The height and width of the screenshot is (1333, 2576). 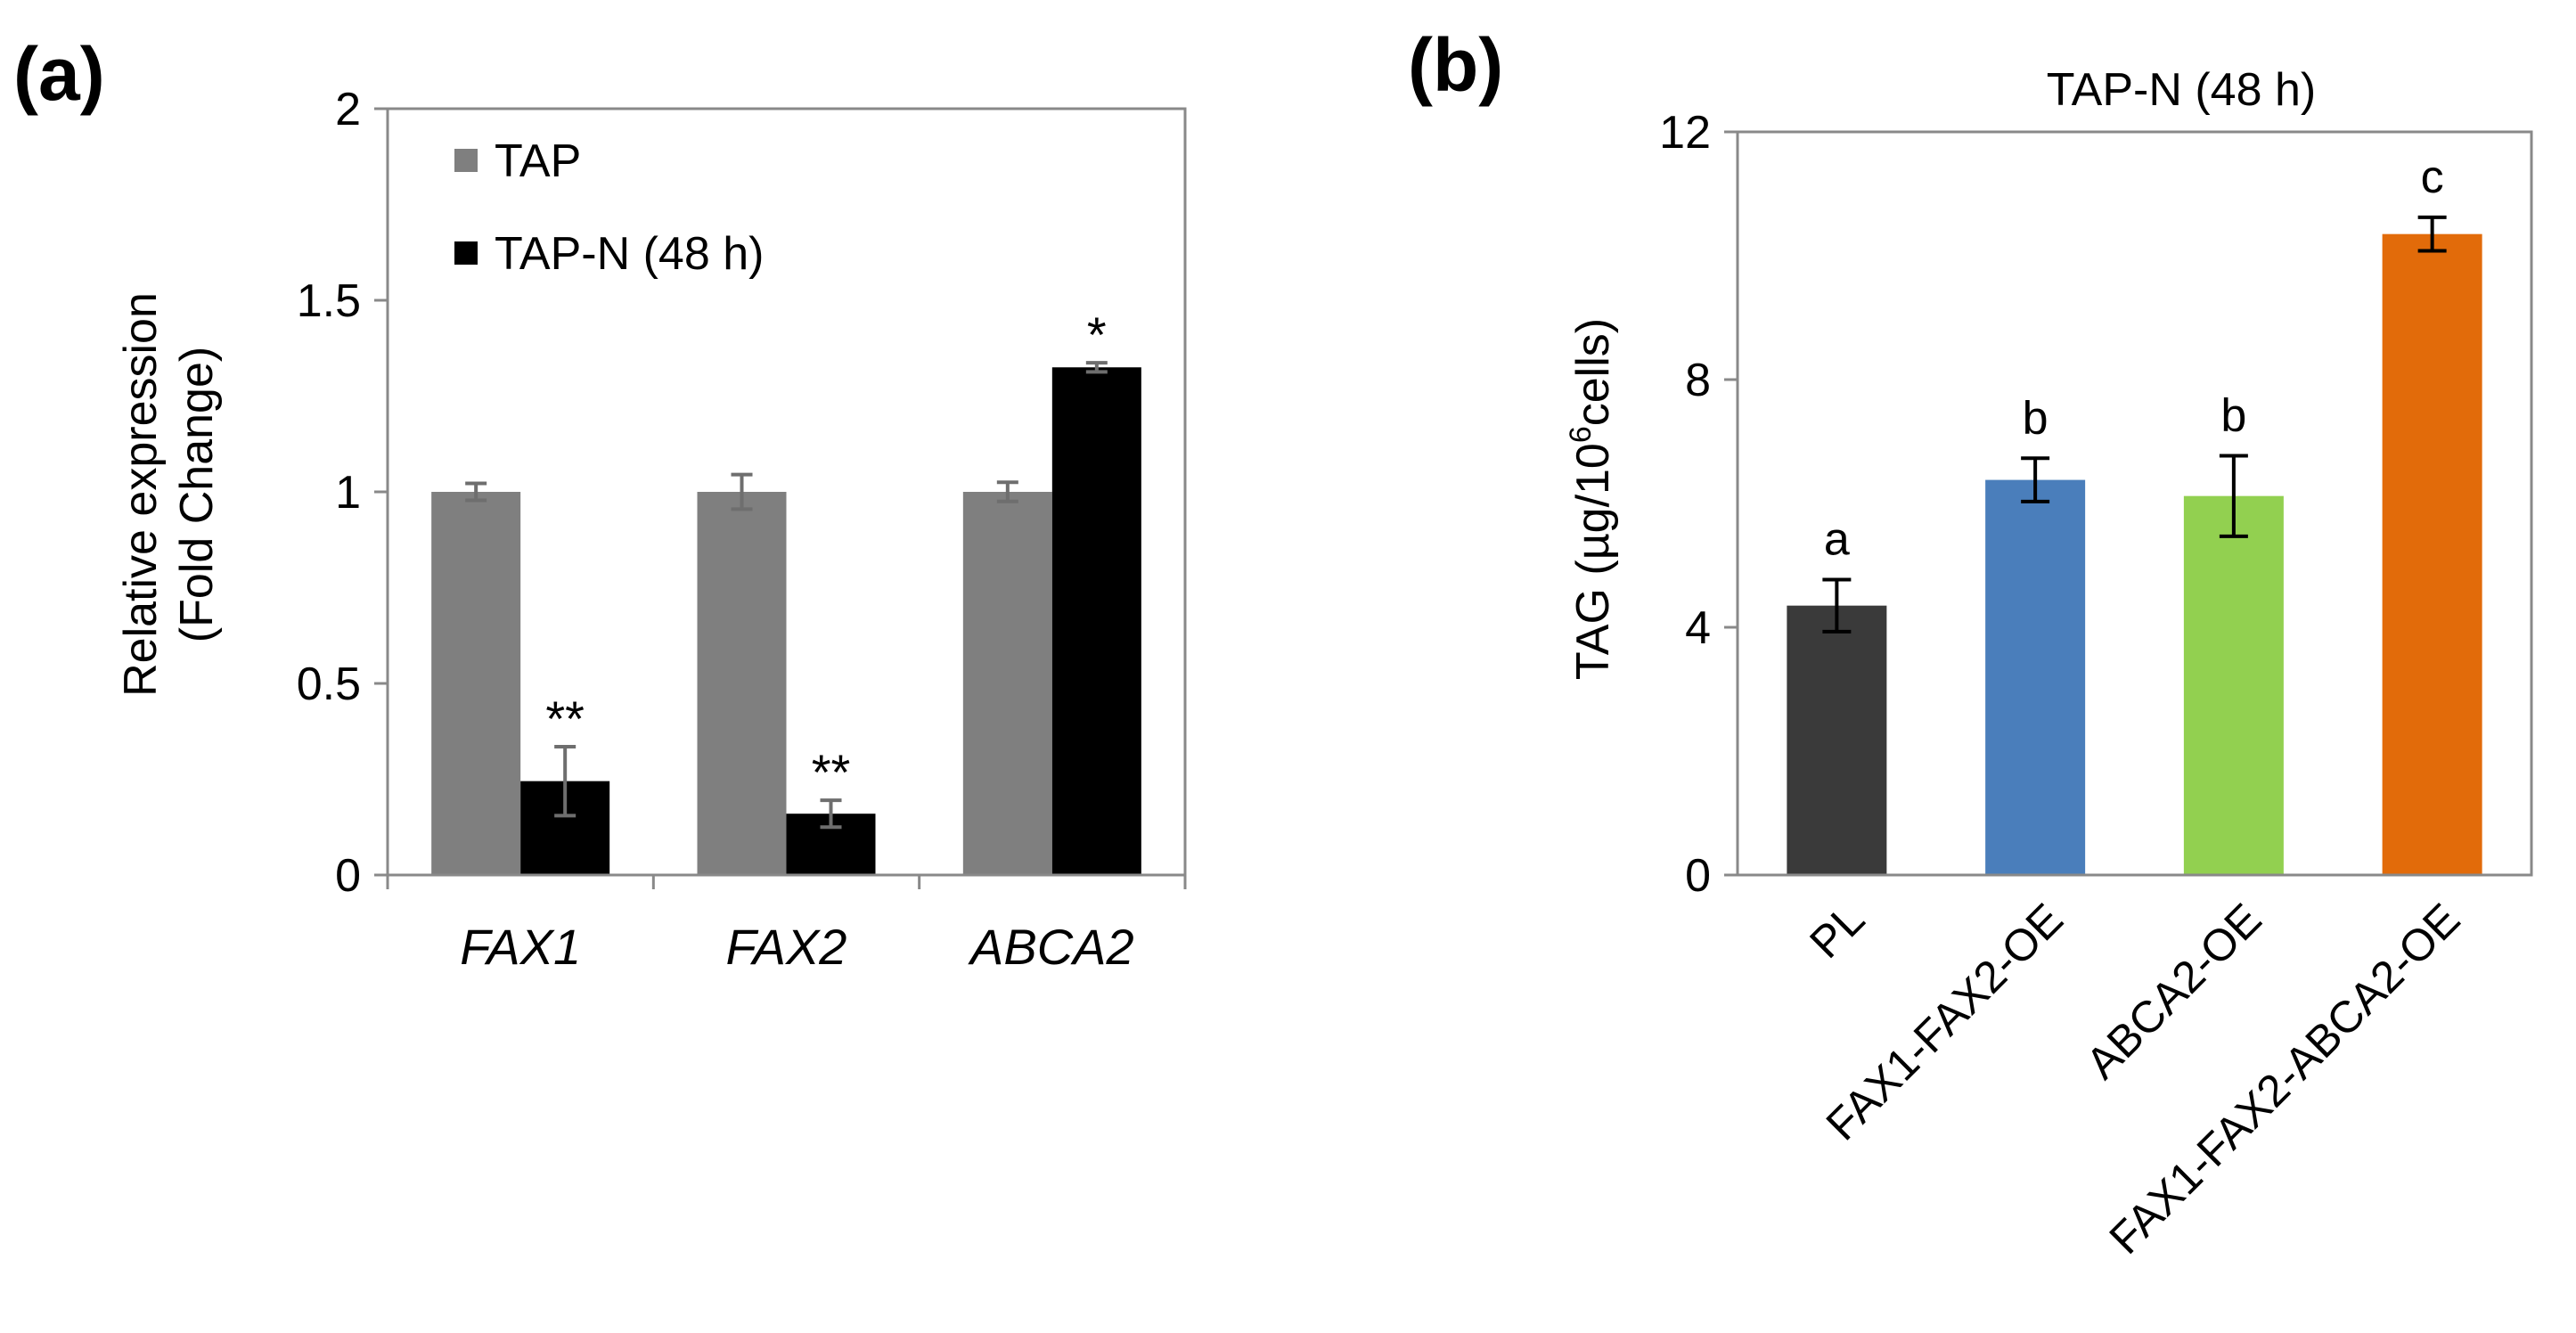 What do you see at coordinates (786, 947) in the screenshot?
I see `x-tick-label-fax2: FAX2` at bounding box center [786, 947].